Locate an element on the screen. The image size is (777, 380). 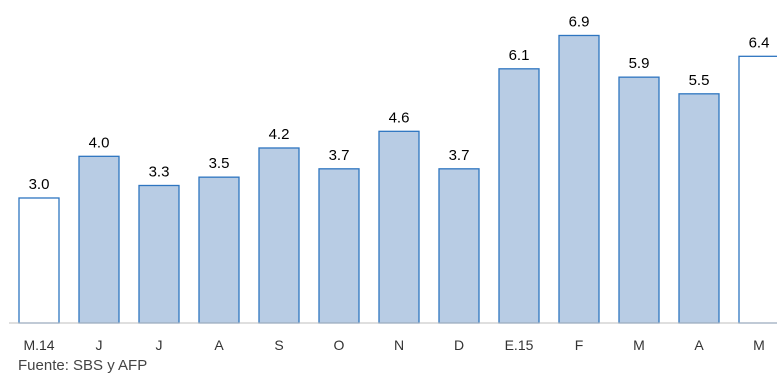
source-note: Fuente: SBS y AFP is located at coordinates (83, 365).